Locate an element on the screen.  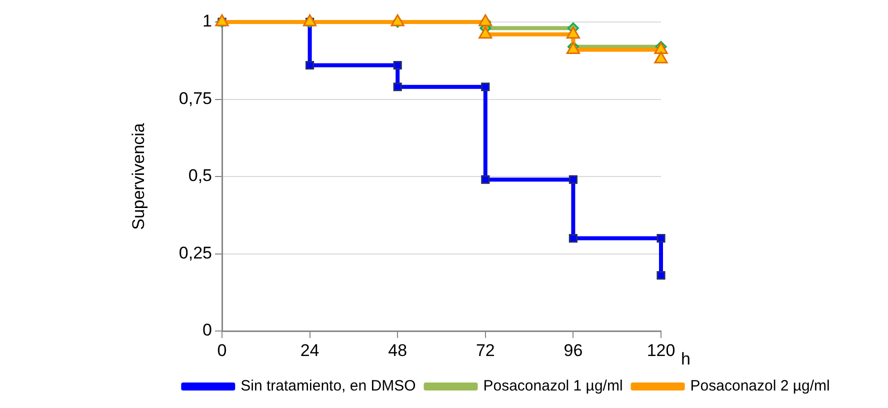
y-tick-label: 0 is located at coordinates (207, 330).